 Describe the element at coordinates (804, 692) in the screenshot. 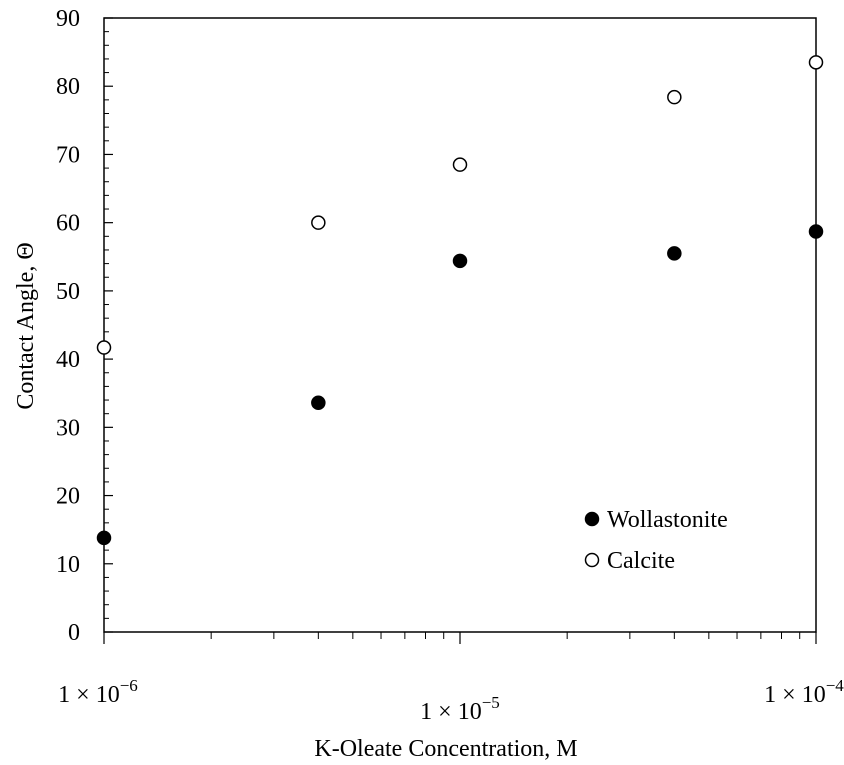

I see `x-tick-label: 1 × 10⁻⁴` at that location.